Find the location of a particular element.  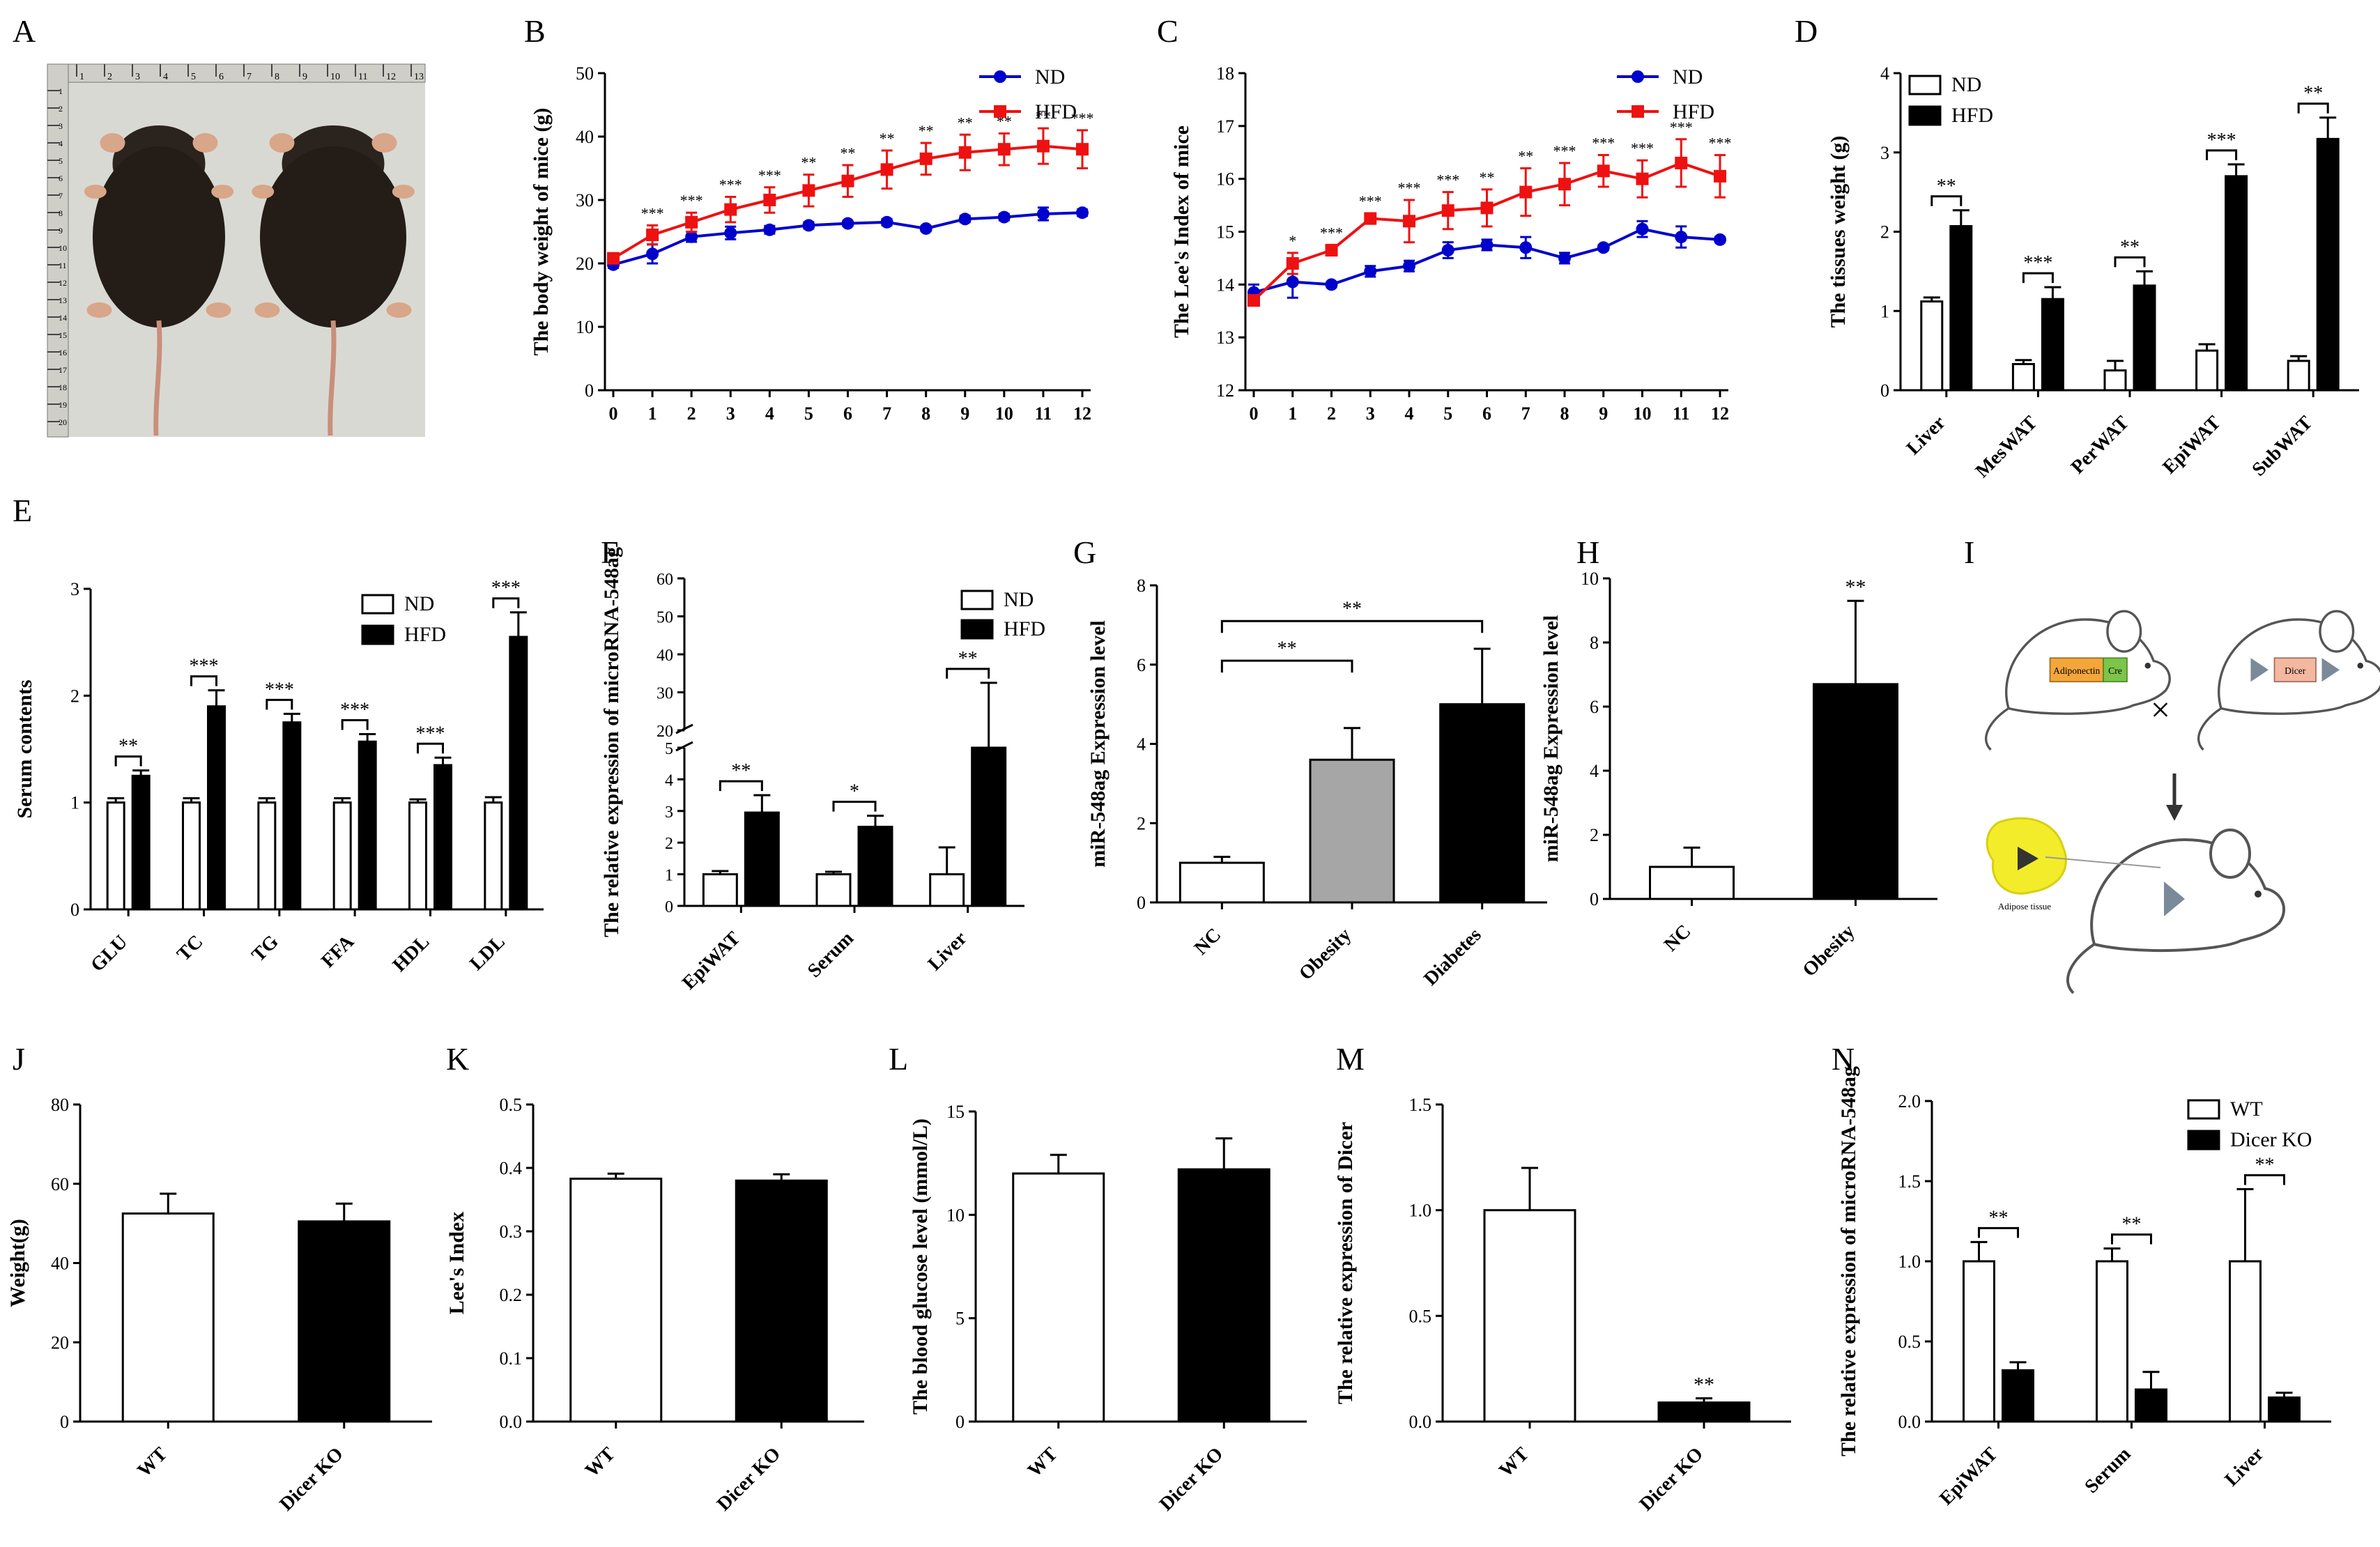

ruler-top-label: 12 is located at coordinates (391, 77).